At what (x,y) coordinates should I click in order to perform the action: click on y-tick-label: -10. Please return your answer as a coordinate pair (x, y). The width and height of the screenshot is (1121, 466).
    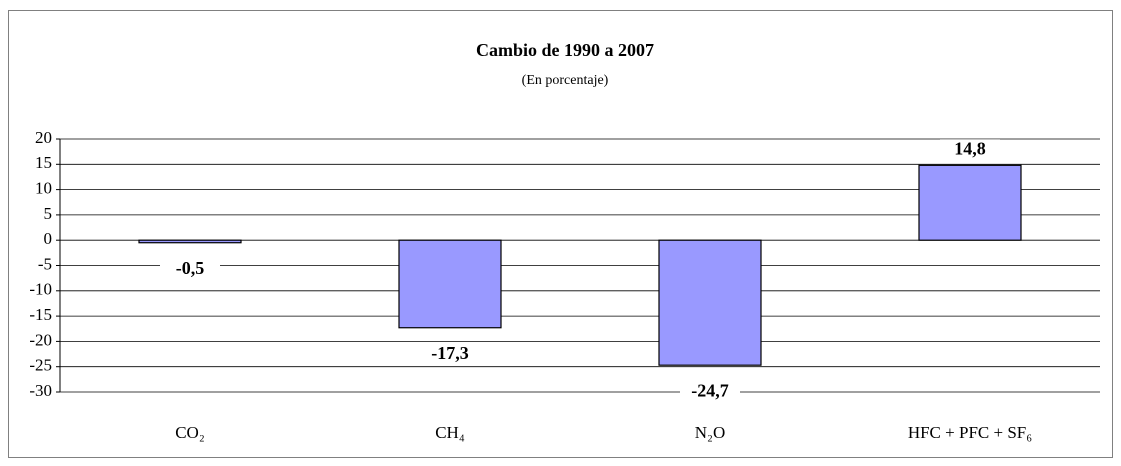
    Looking at the image, I should click on (40, 289).